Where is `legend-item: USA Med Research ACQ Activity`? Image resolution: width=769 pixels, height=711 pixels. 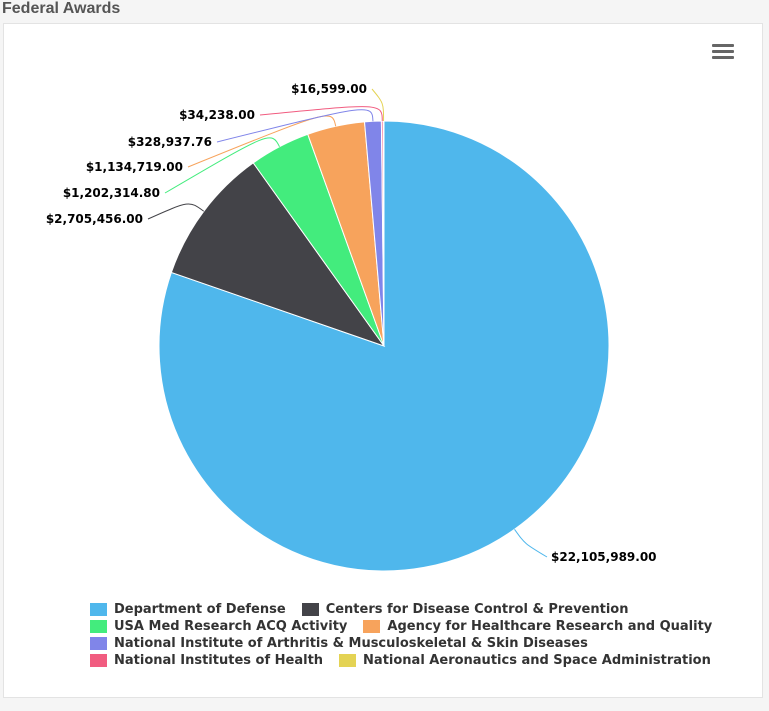 legend-item: USA Med Research ACQ Activity is located at coordinates (218, 626).